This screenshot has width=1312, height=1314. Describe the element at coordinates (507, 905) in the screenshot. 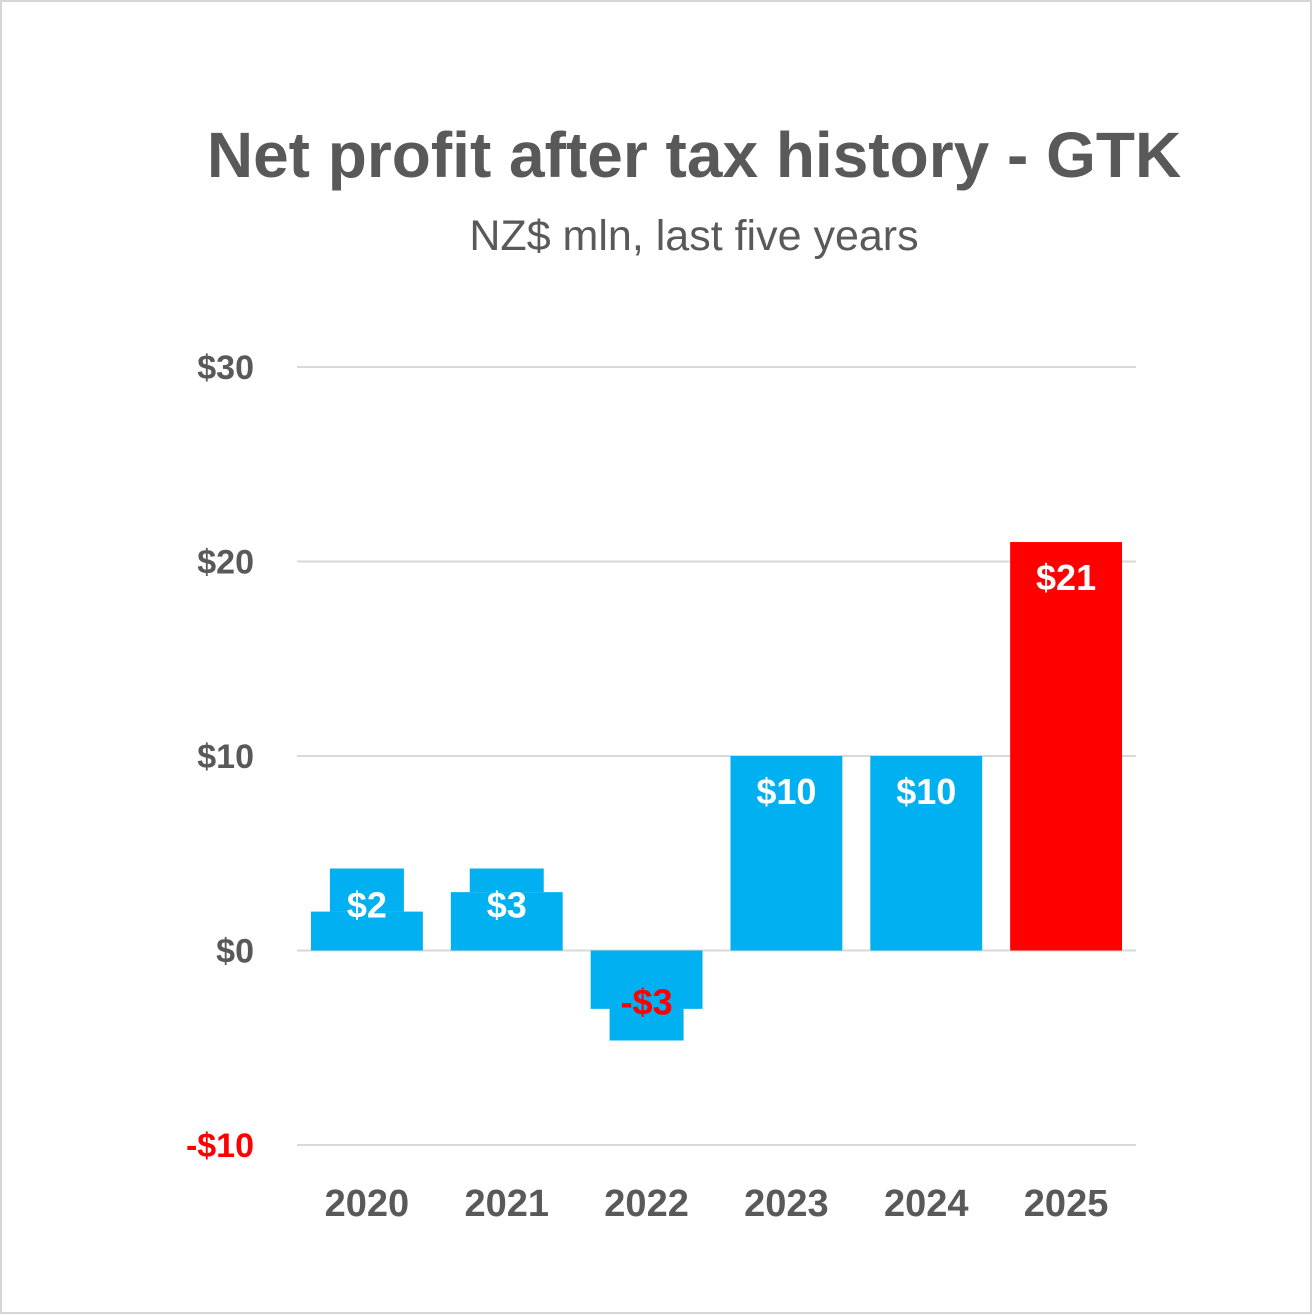

I see `data-label: $3` at that location.